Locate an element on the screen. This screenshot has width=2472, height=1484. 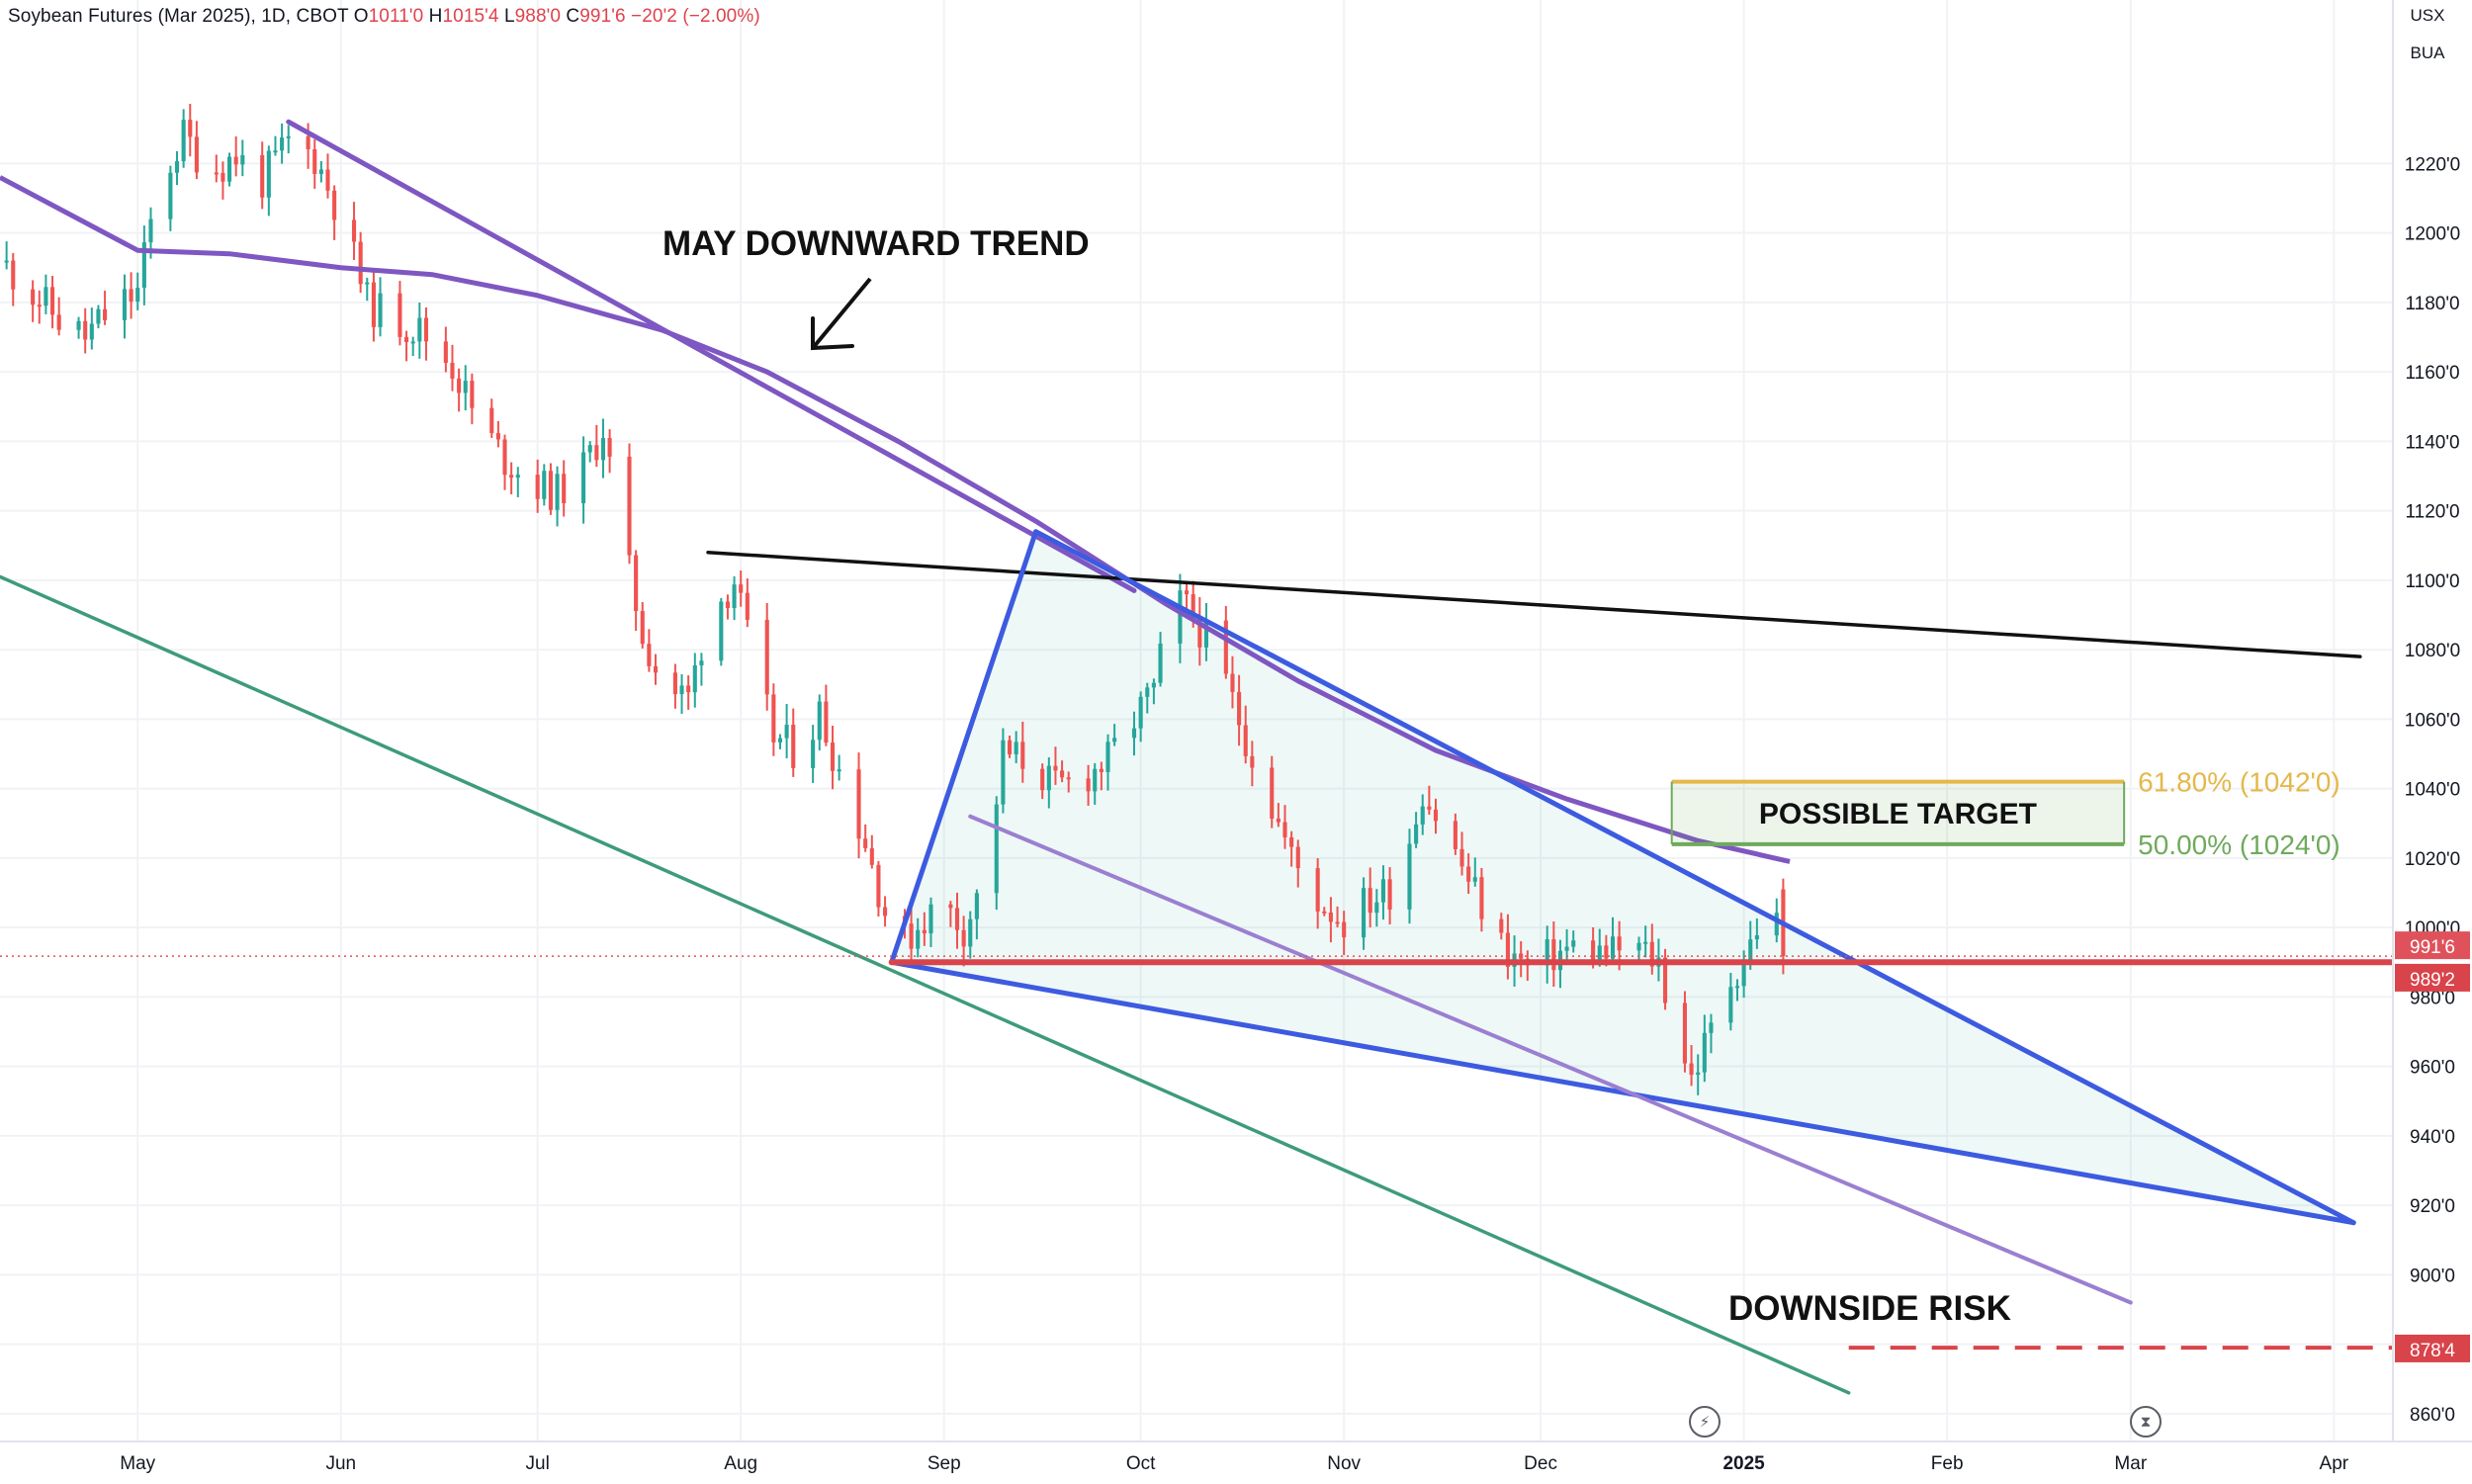
price-tick-label: 920'0 is located at coordinates (2432, 1206).